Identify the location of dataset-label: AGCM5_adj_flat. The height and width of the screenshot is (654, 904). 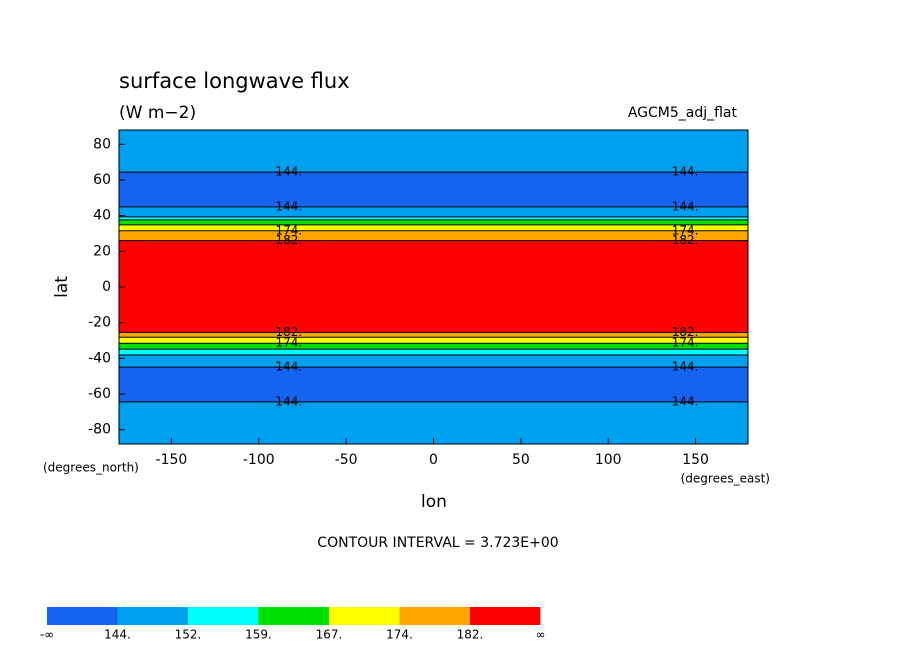
(683, 113).